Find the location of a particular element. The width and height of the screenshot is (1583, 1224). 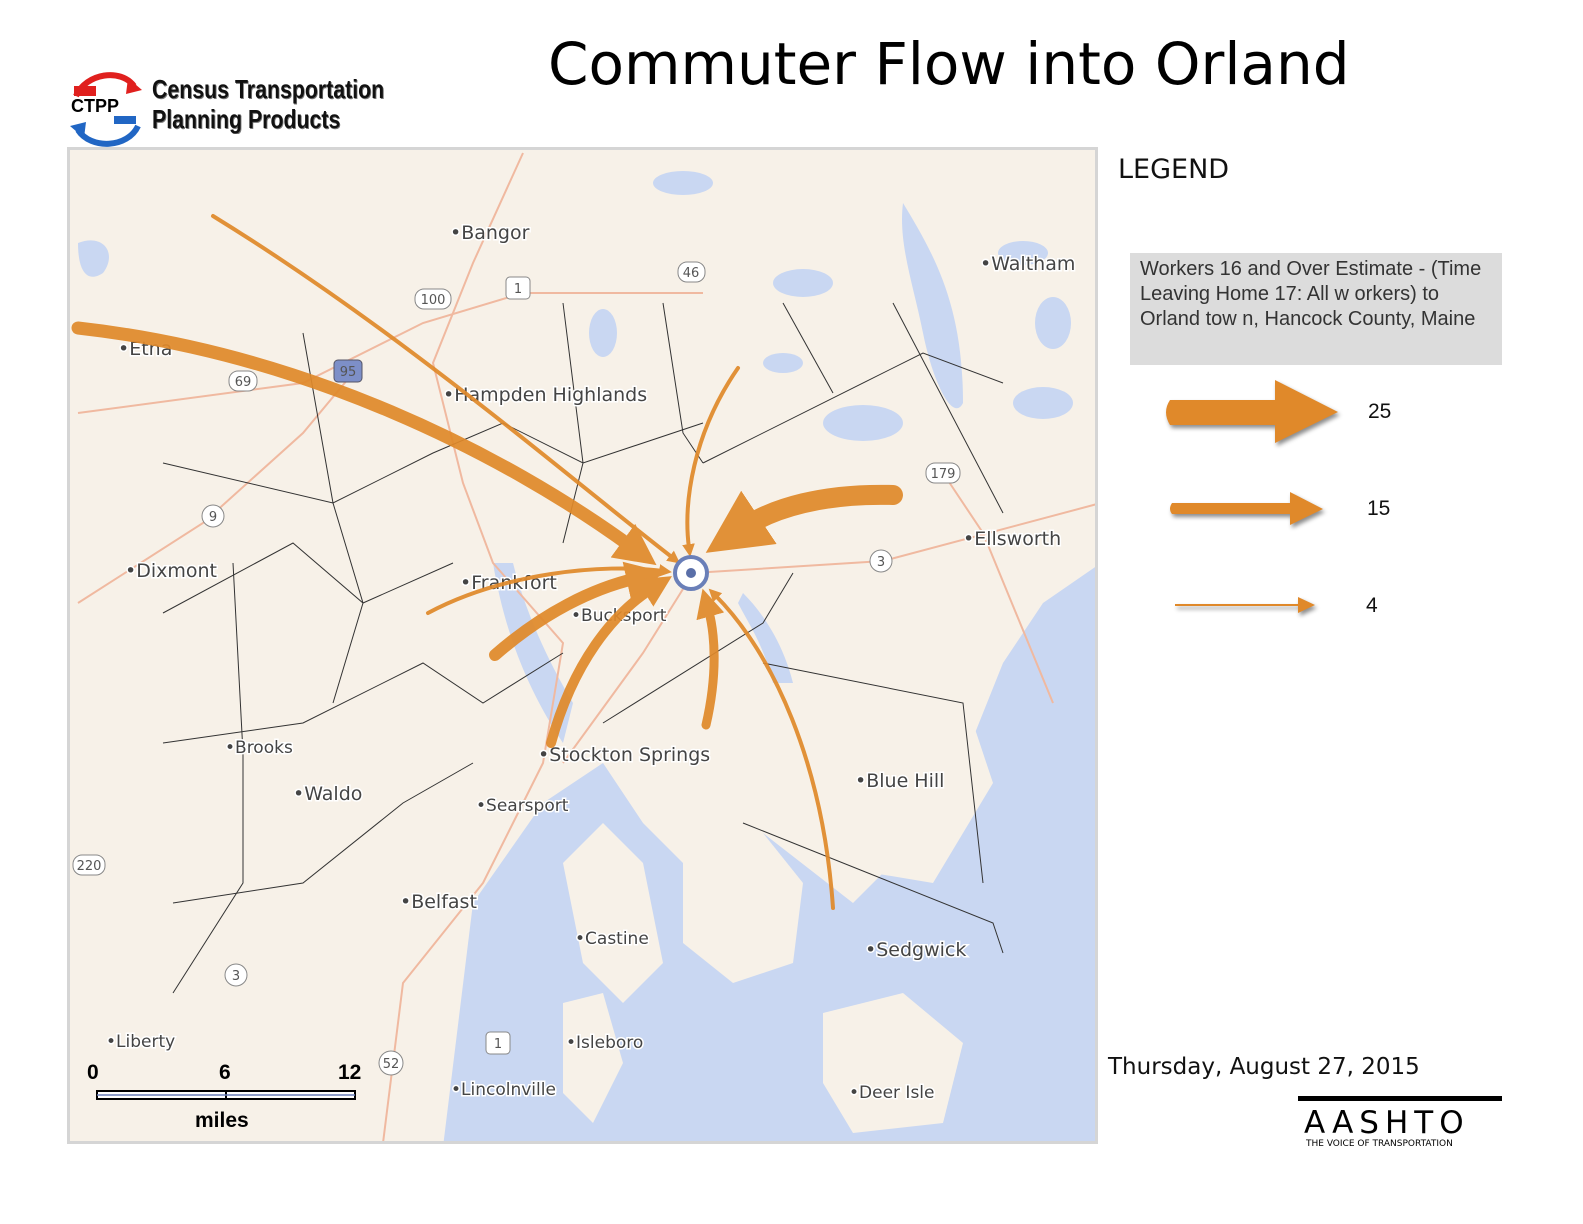

svg-text: 0 is located at coordinates (93, 1072).